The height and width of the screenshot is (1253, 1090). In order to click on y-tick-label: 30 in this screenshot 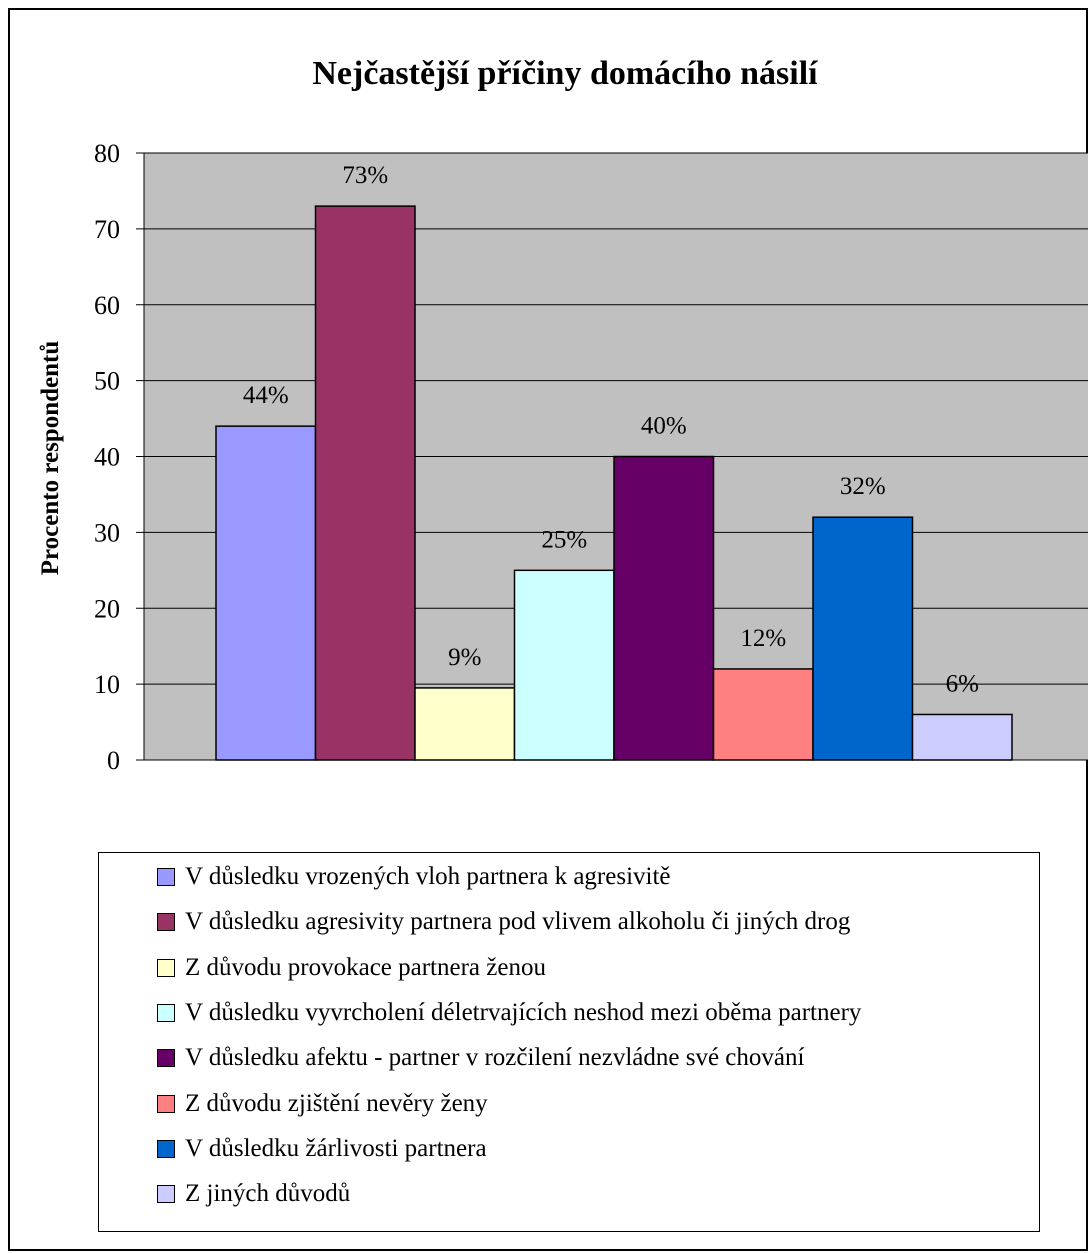, I will do `click(107, 532)`.